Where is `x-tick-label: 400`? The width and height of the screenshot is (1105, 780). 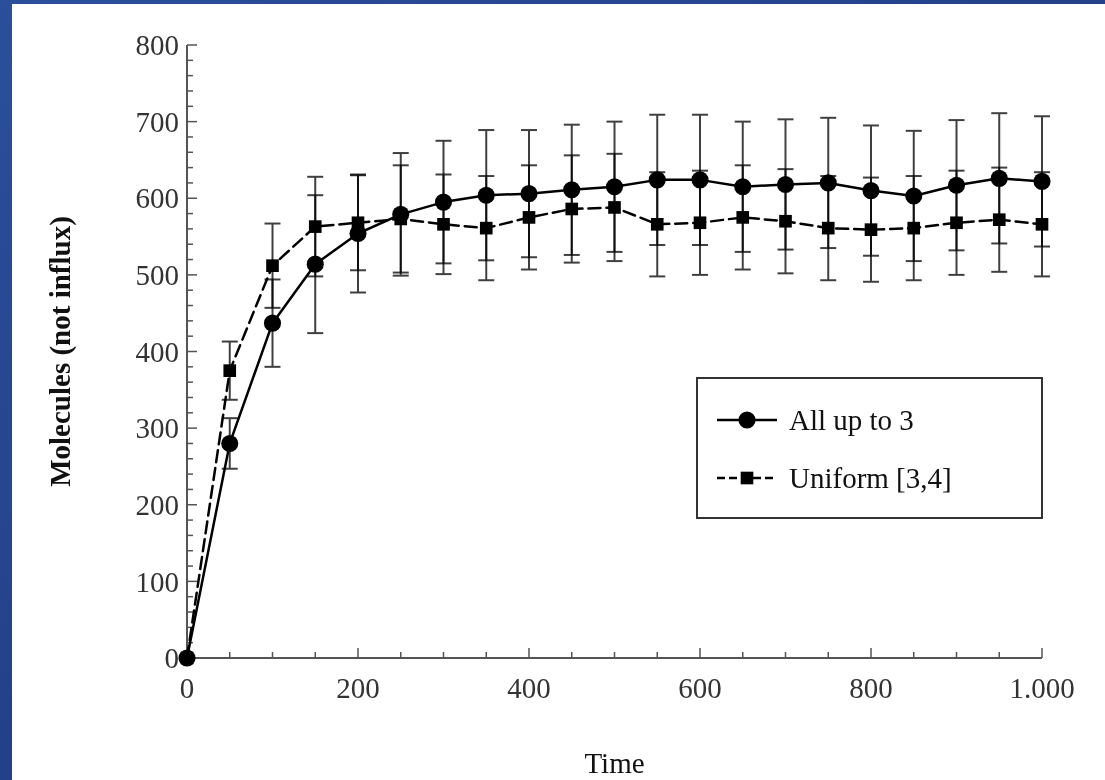
x-tick-label: 400 is located at coordinates (529, 688).